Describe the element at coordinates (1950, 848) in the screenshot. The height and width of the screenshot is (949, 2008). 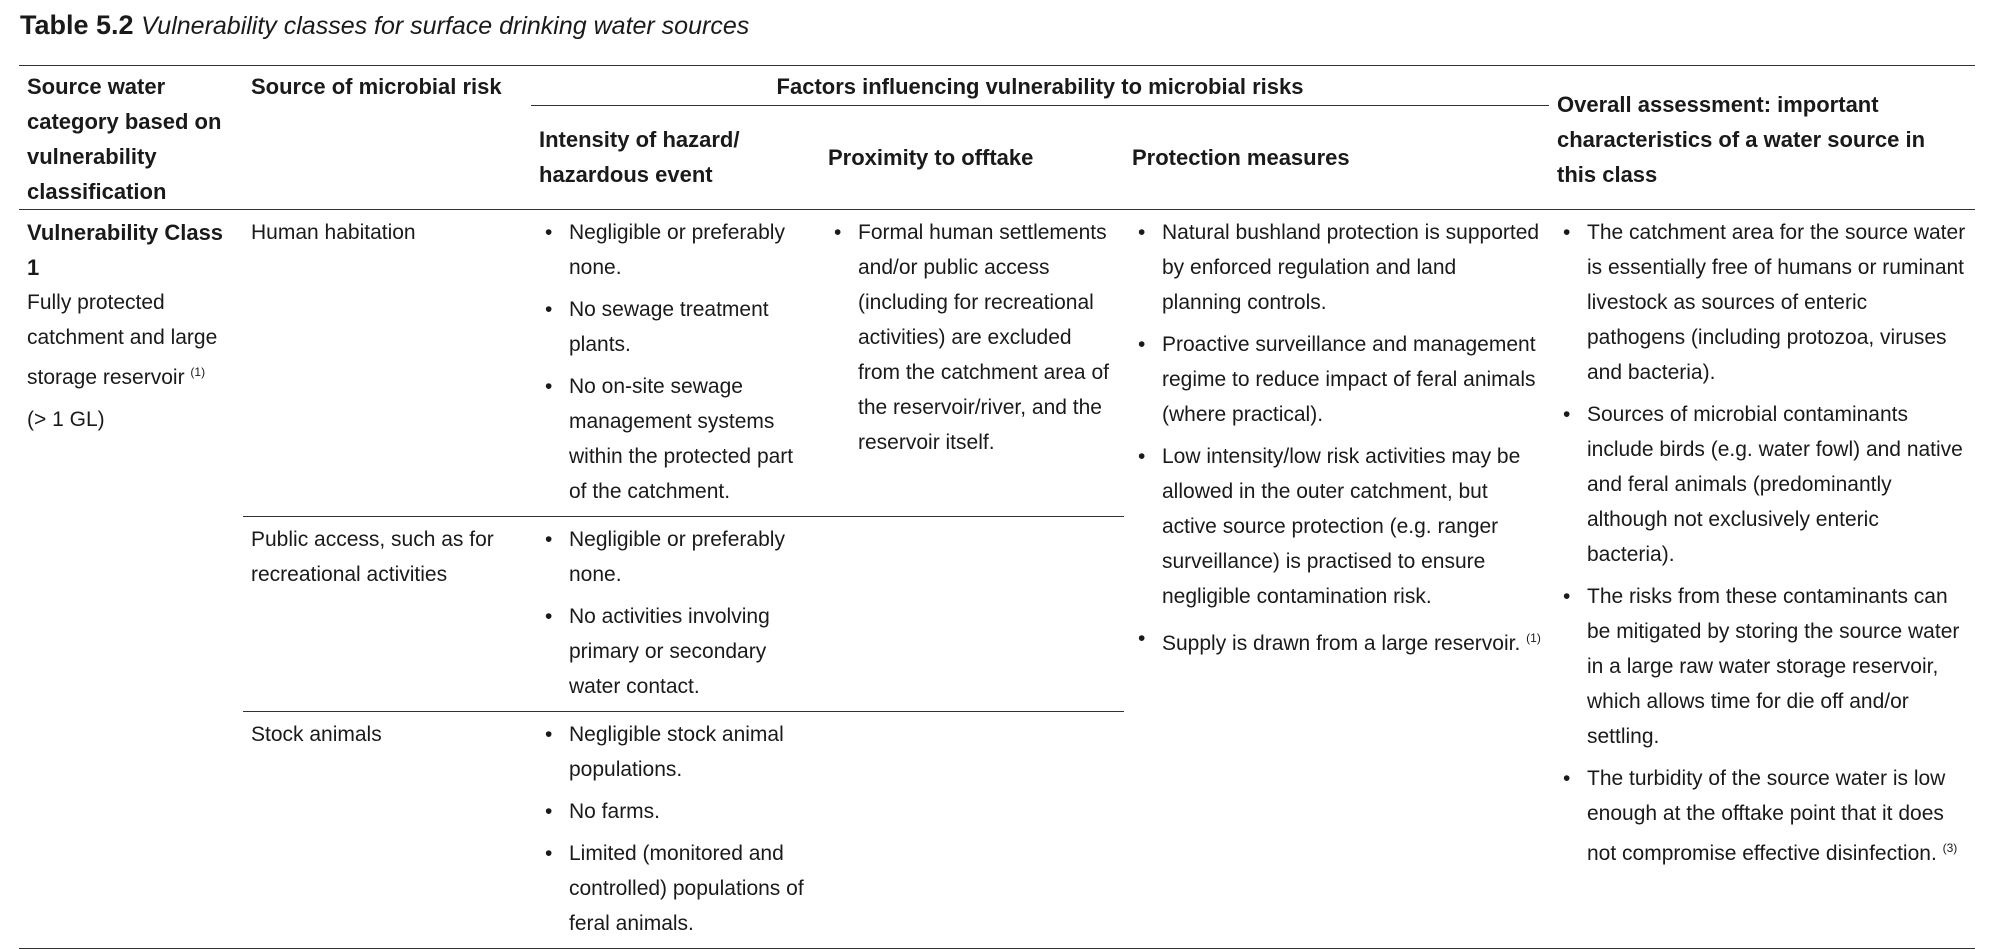
I see `footnote-ref: (3)` at that location.